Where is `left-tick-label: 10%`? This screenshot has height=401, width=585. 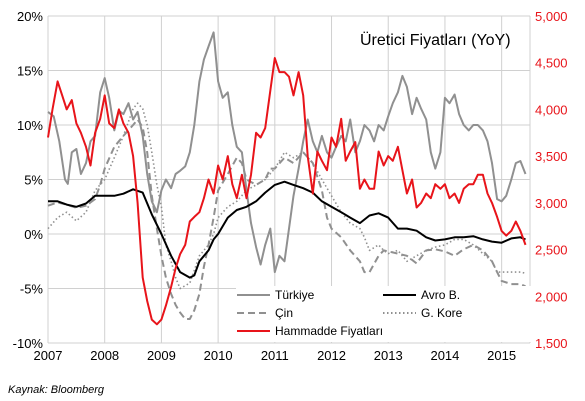
left-tick-label: 10% is located at coordinates (30, 125).